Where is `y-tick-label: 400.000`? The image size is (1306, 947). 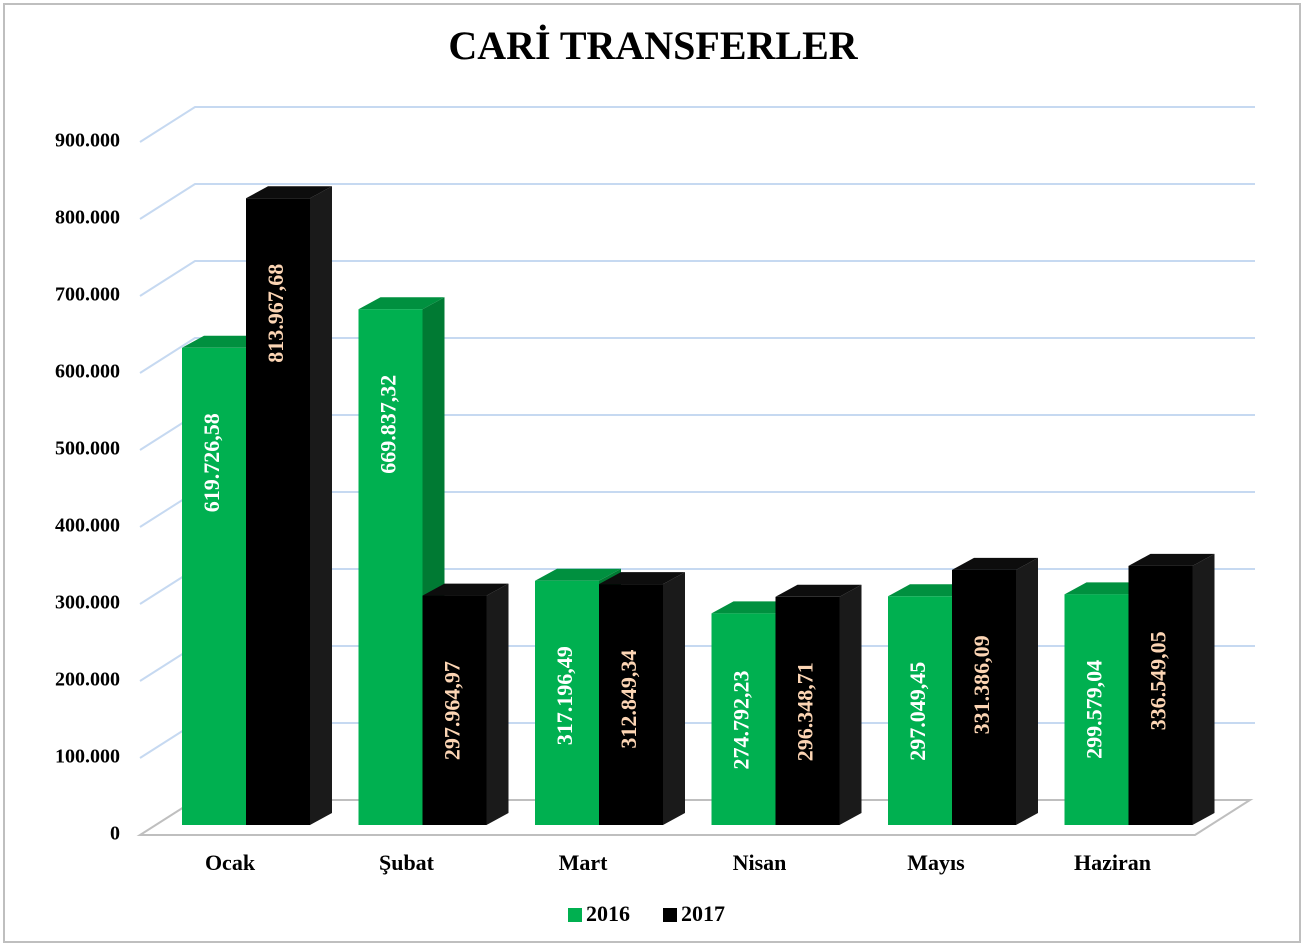 y-tick-label: 400.000 is located at coordinates (87, 526).